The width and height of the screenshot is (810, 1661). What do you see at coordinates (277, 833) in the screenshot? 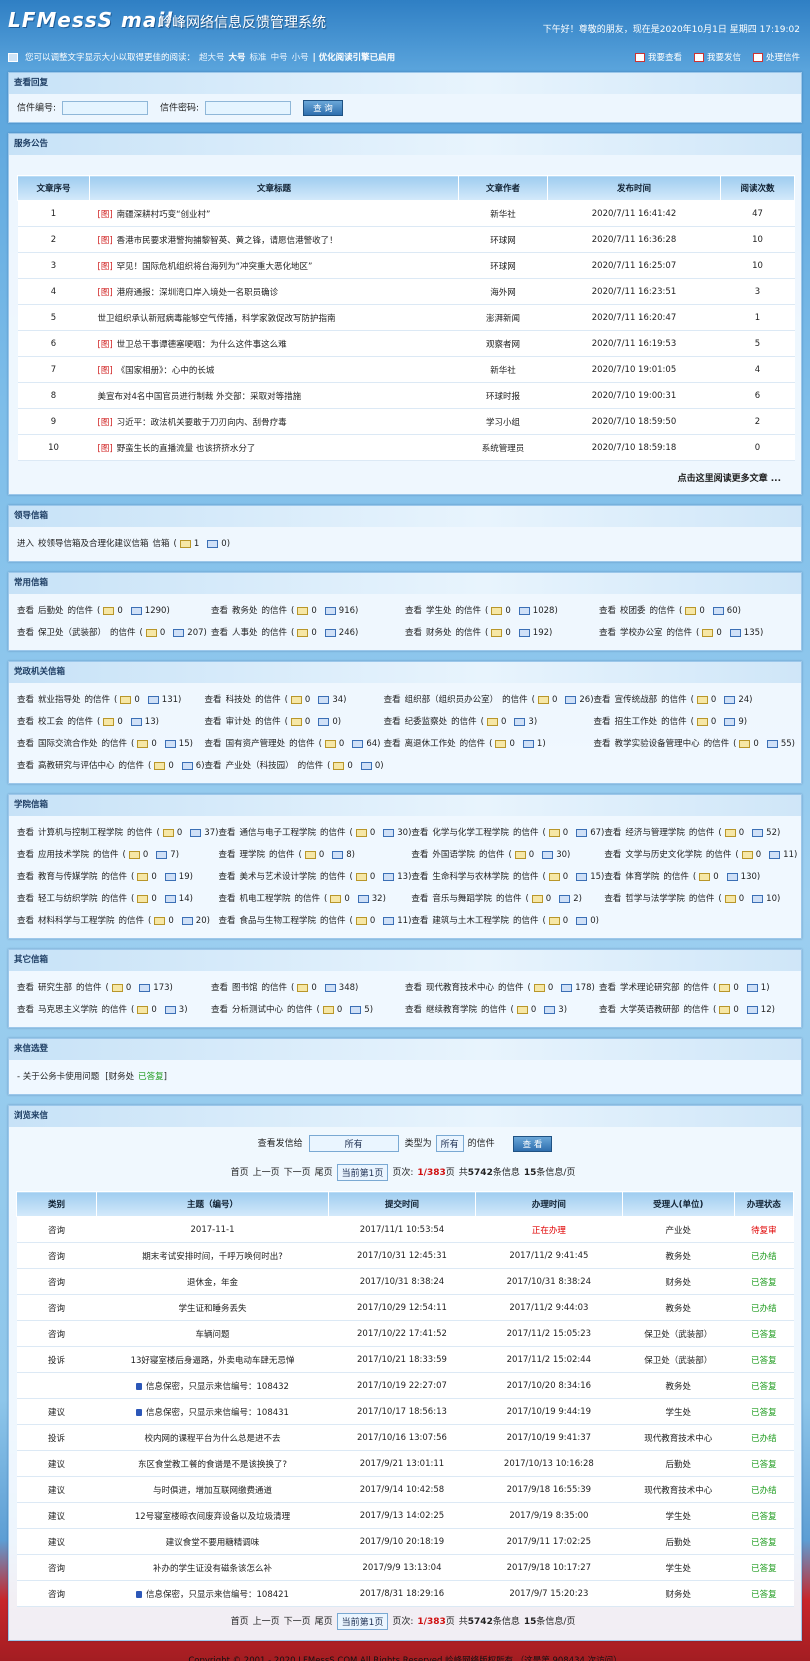
I see `mailbox-name: 通信与电子工程学院` at bounding box center [277, 833].